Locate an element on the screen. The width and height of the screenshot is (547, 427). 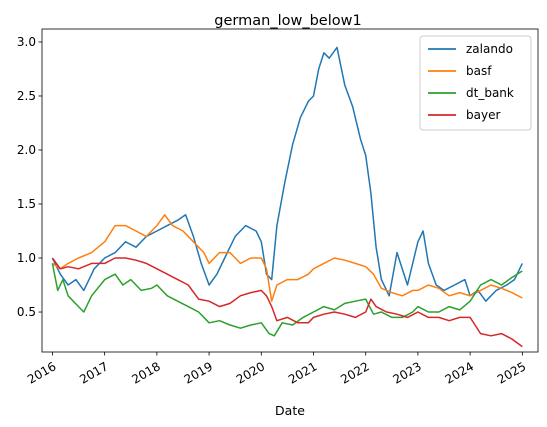
y-tick-label: 2.0 is located at coordinates (26, 150).